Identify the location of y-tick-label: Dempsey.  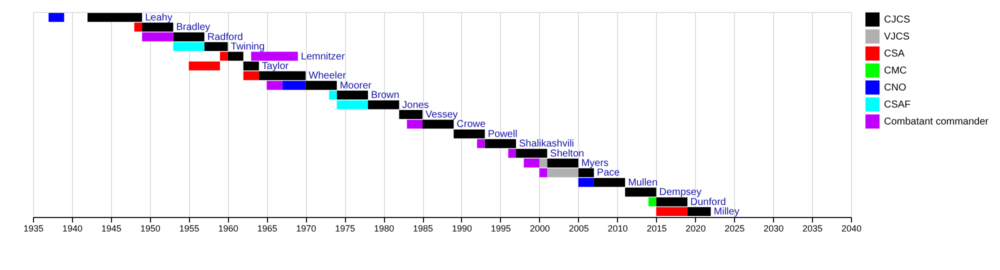
(680, 192).